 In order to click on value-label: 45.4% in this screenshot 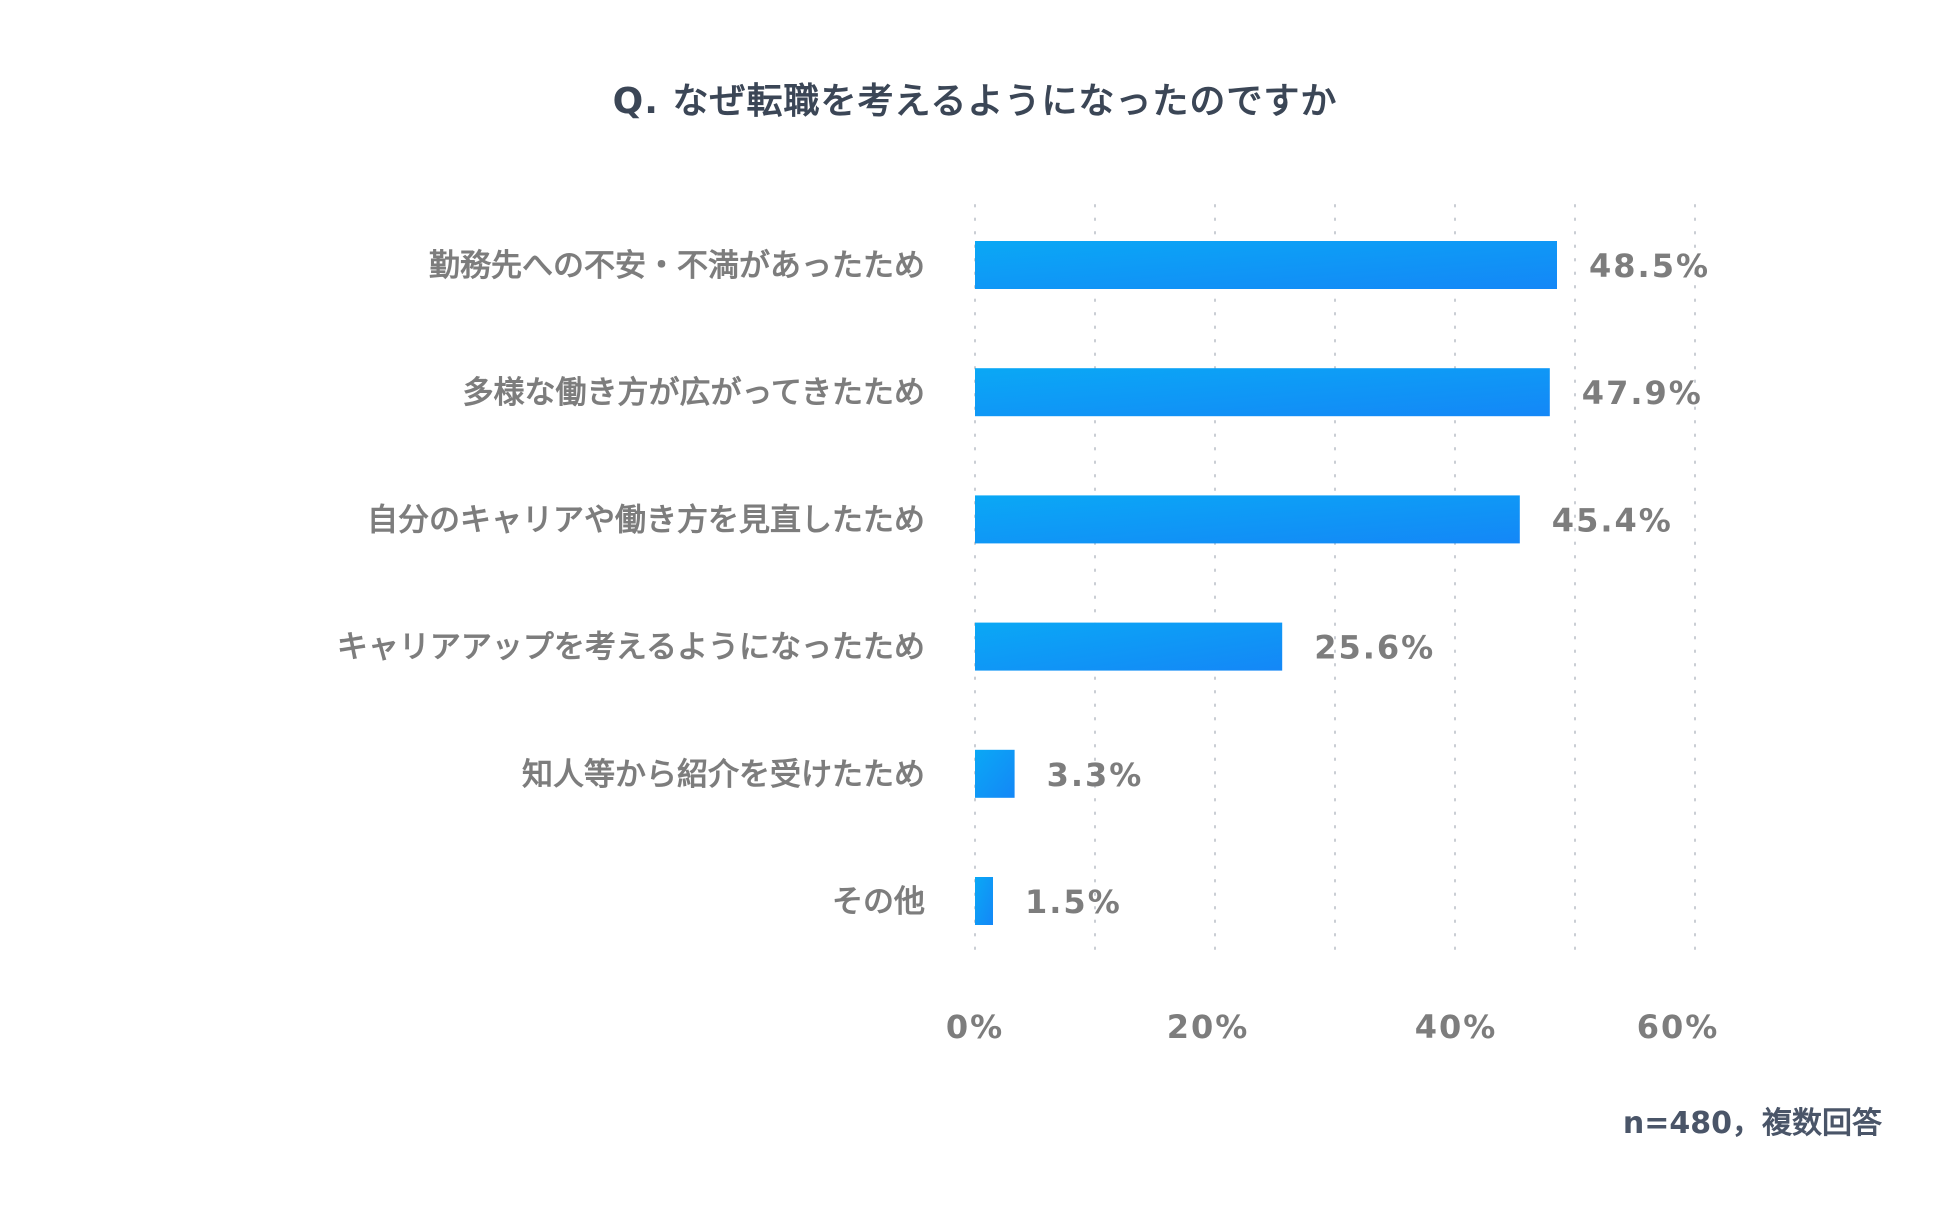, I will do `click(1612, 520)`.